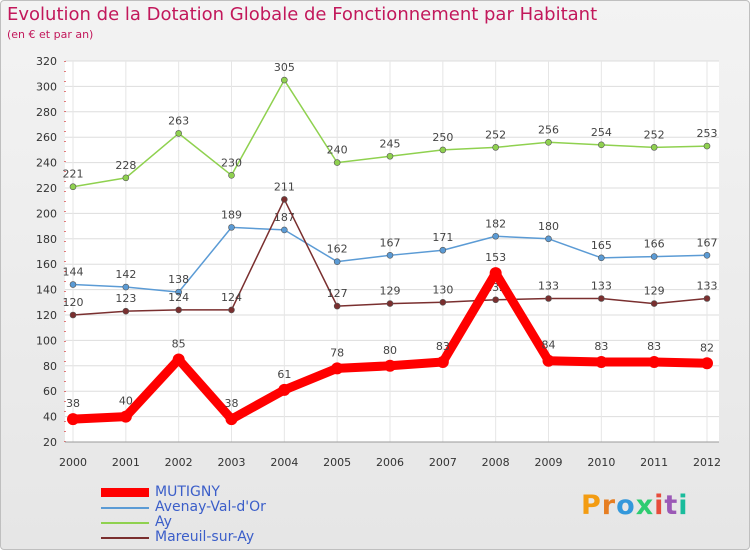 Image resolution: width=750 pixels, height=550 pixels. I want to click on data-label: 120, so click(73, 302).